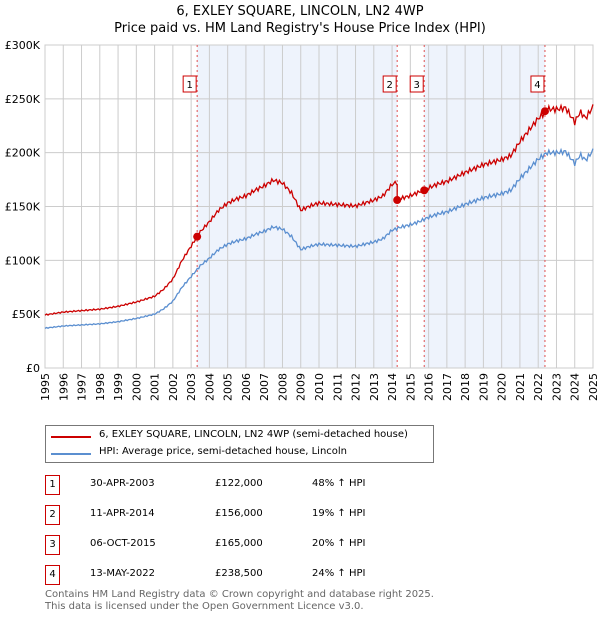 Image resolution: width=600 pixels, height=620 pixels. I want to click on x-tick-label: 2011, so click(337, 387).